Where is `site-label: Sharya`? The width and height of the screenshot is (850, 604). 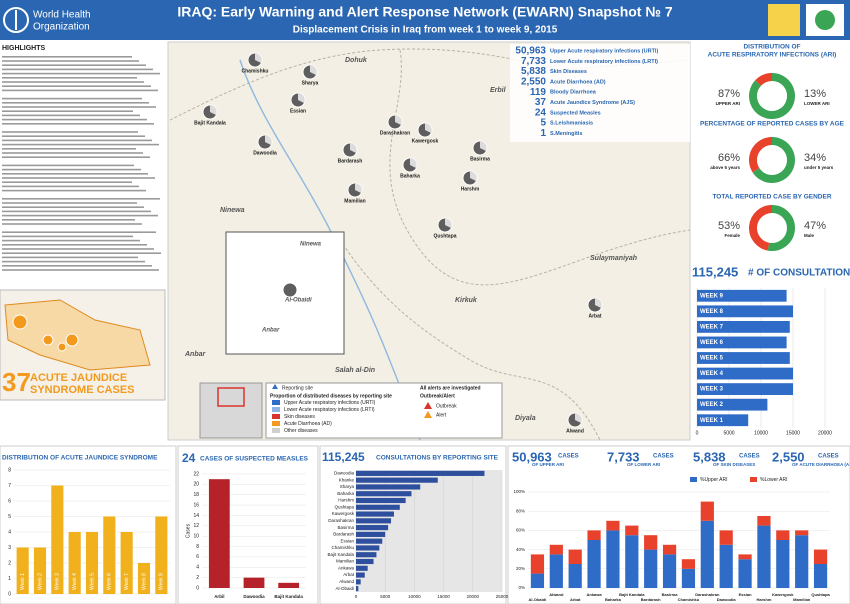 site-label: Sharya is located at coordinates (310, 83).